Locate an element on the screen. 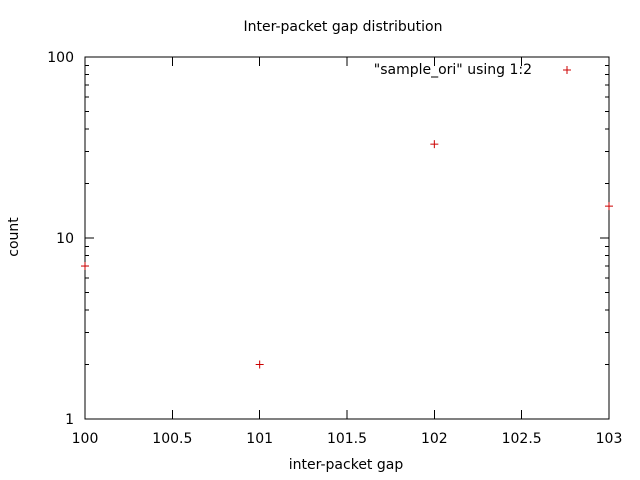  y-tick-label: 10 is located at coordinates (65, 239).